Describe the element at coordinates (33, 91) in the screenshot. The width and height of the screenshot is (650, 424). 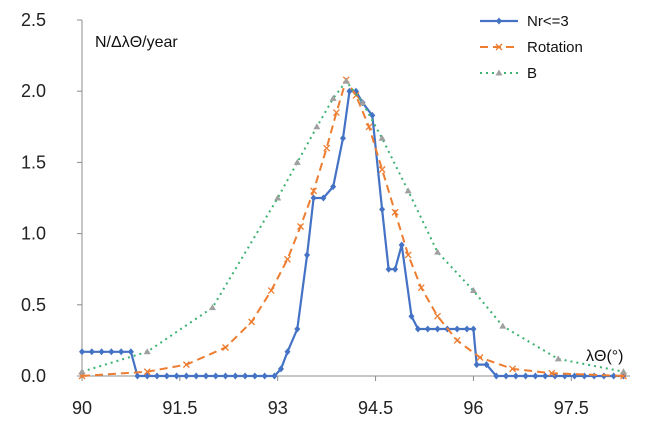
I see `y-tick-label: 2.0` at that location.